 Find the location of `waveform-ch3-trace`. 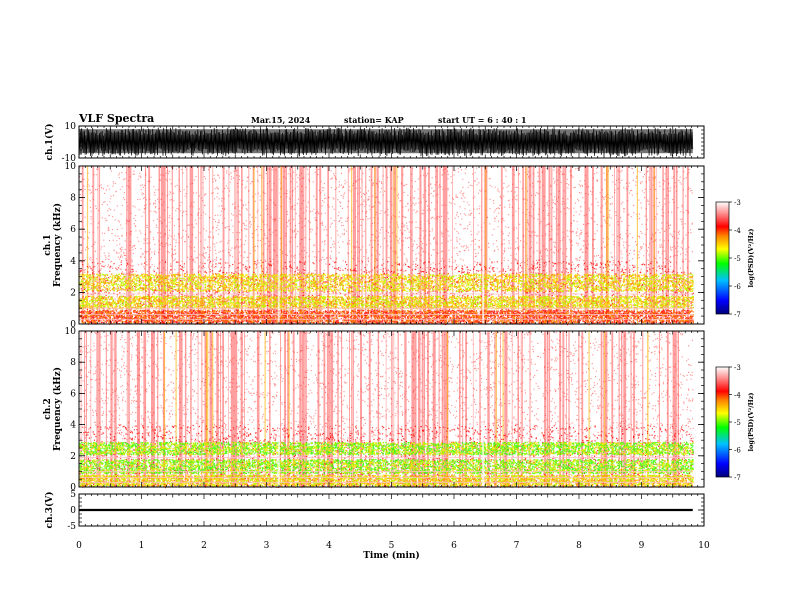

waveform-ch3-trace is located at coordinates (386, 510).